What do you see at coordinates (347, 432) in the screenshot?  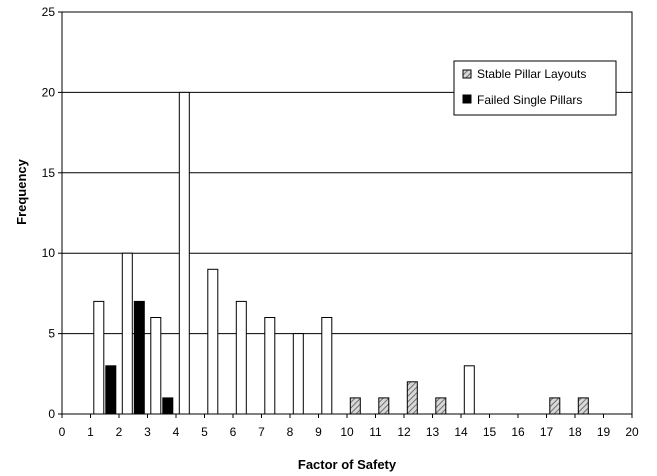 I see `x-tick-label: 10` at bounding box center [347, 432].